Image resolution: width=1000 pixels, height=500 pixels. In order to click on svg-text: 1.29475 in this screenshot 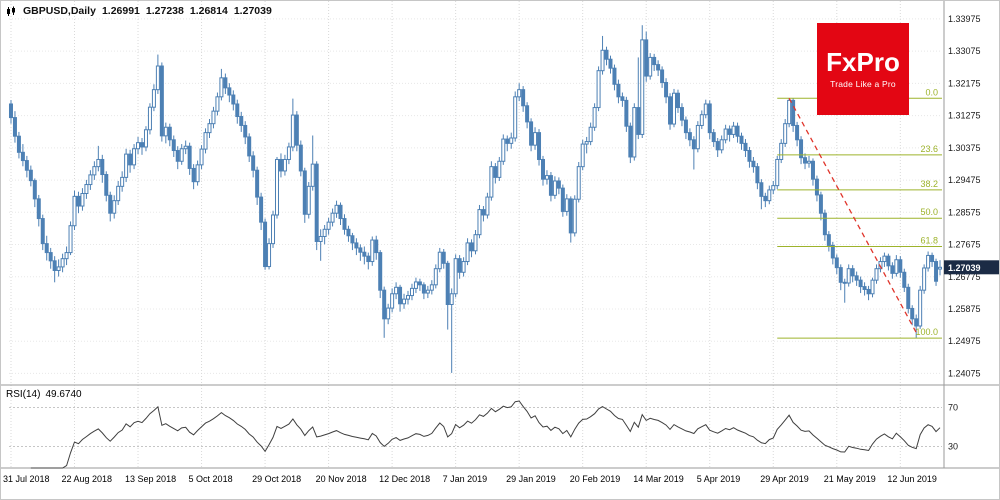, I will do `click(964, 180)`.